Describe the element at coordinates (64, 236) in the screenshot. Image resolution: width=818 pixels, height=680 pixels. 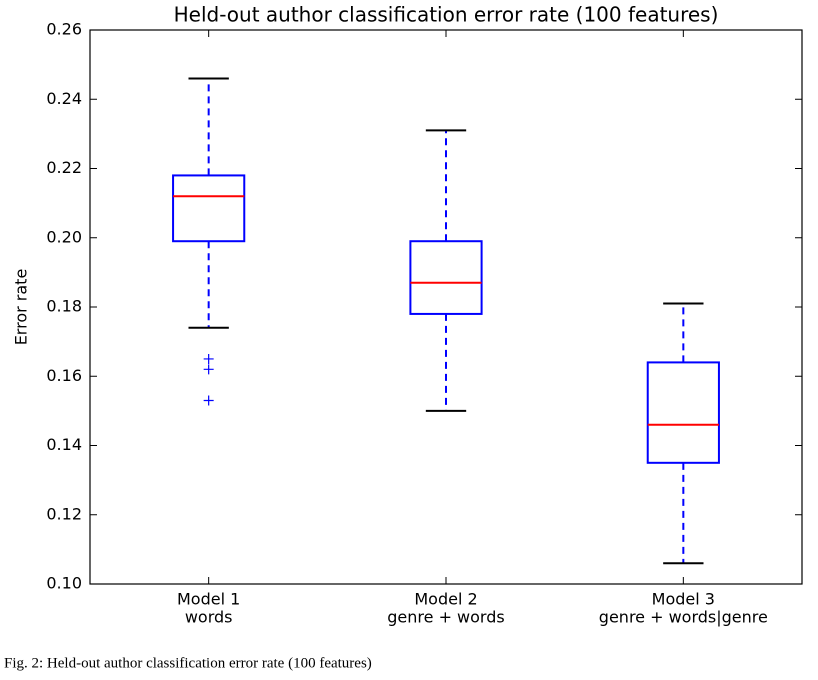
I see `y-tick-label: 0.20` at that location.